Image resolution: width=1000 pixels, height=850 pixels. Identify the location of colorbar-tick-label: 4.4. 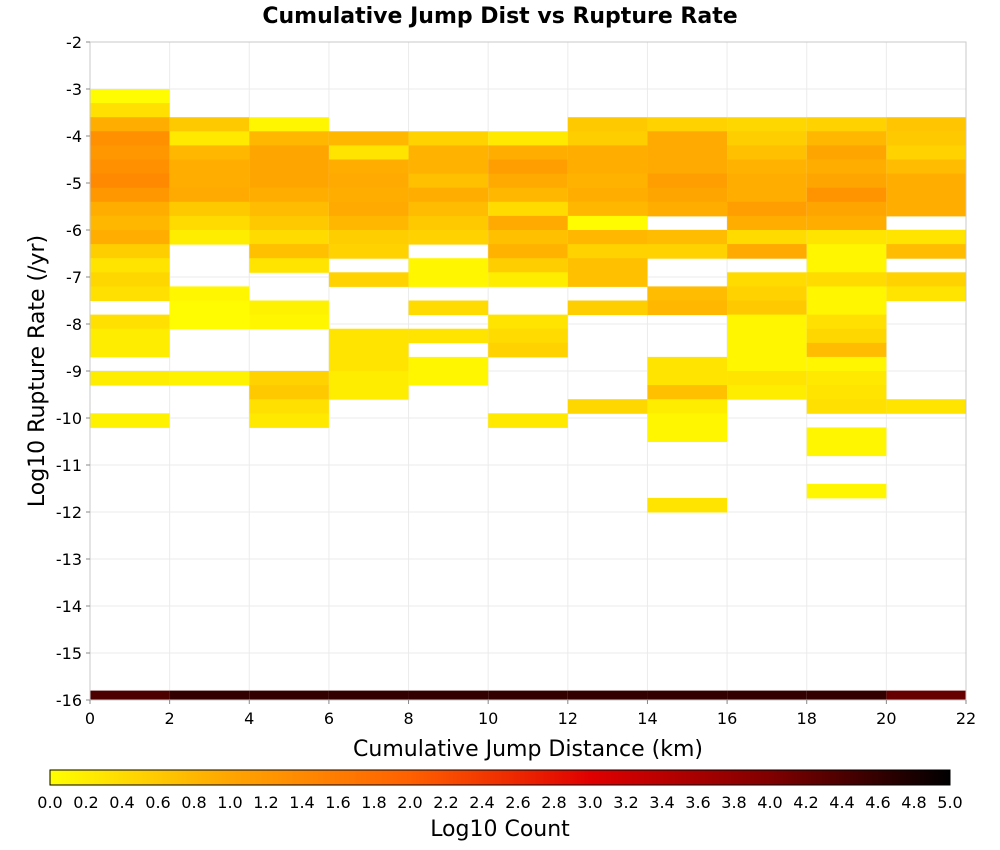
(841, 802).